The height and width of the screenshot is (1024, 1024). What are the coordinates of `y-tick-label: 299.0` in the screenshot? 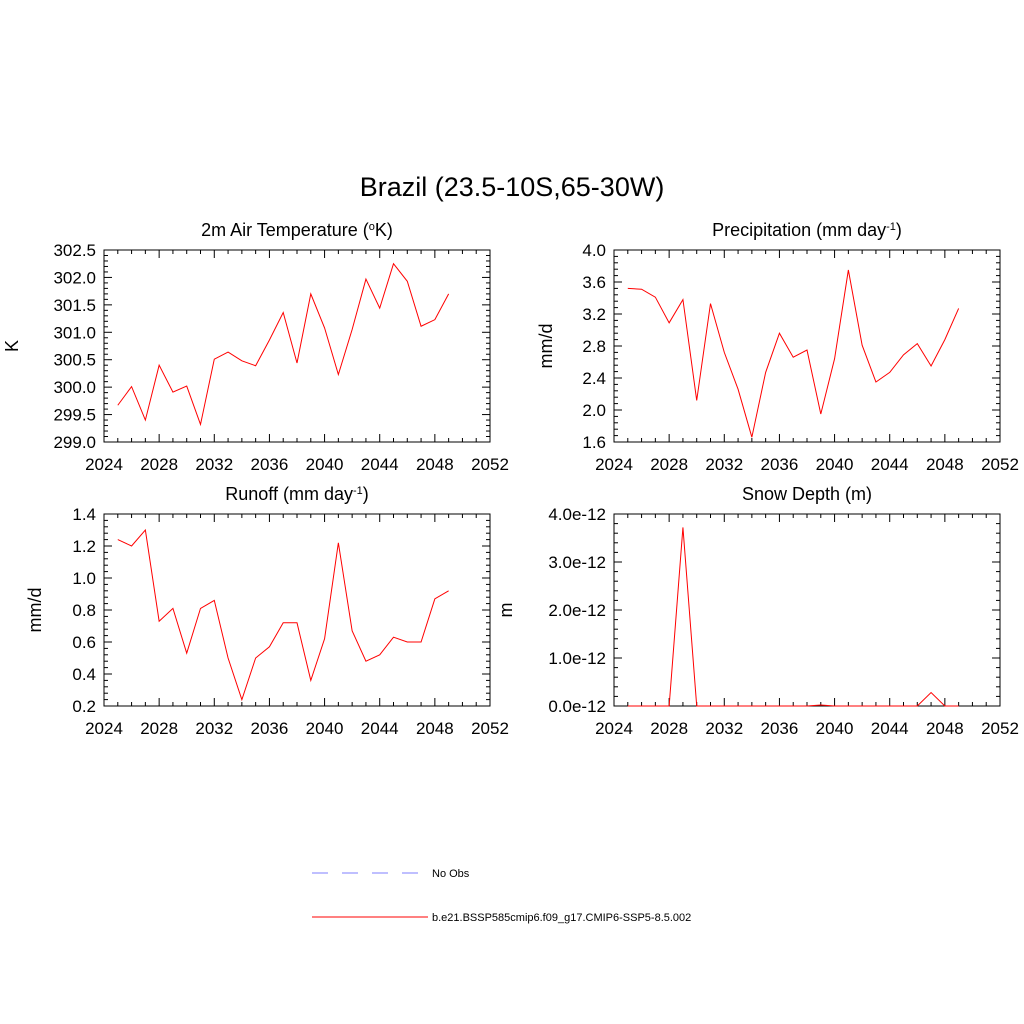 It's located at (74, 442).